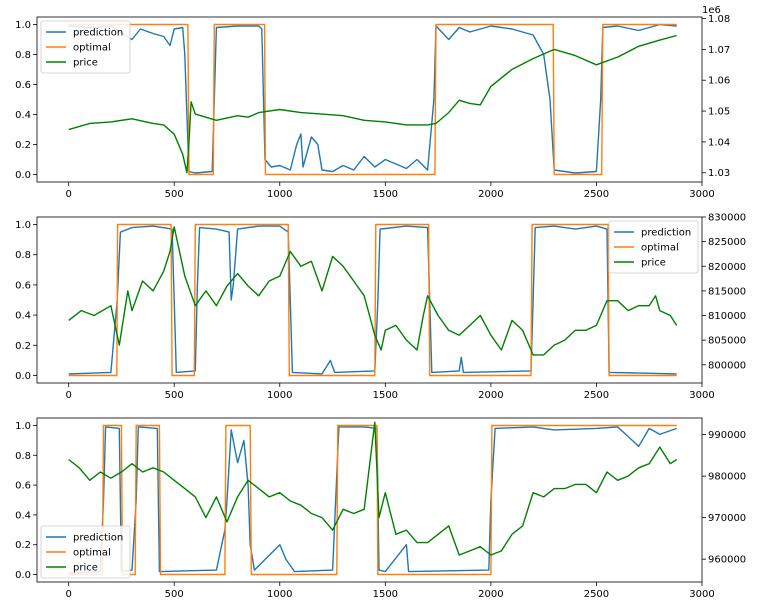 This screenshot has height=610, width=757. What do you see at coordinates (727, 242) in the screenshot?
I see `y2-tick-label: 825000` at bounding box center [727, 242].